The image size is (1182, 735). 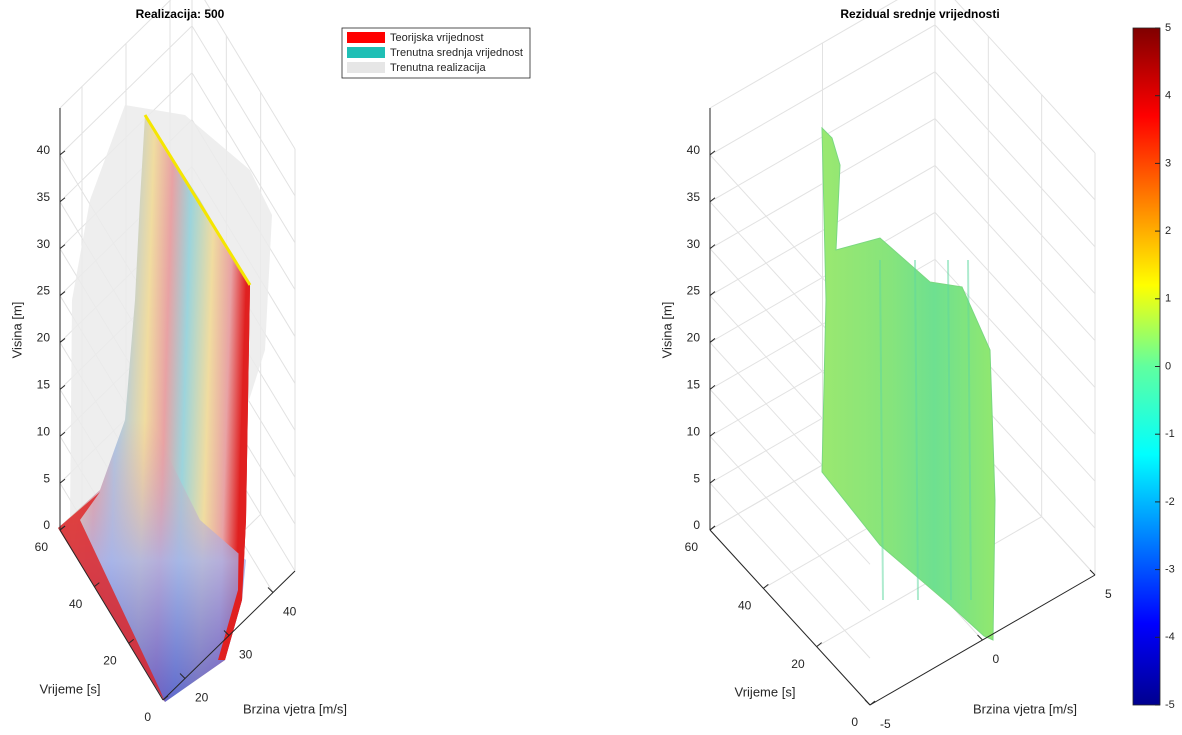 What do you see at coordinates (197, 200) in the screenshot?
I see `top-edge` at bounding box center [197, 200].